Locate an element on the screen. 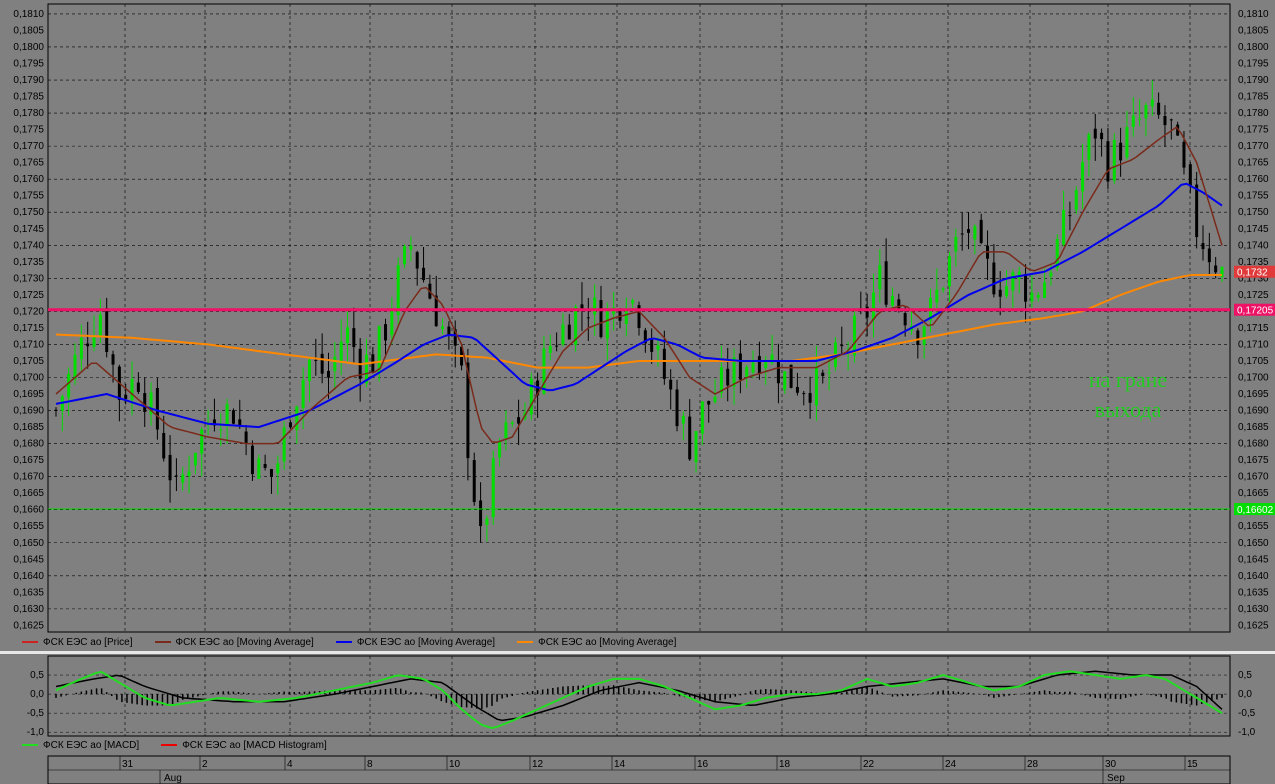 This screenshot has width=1275, height=784. y-tick-label-left: 0,1715 is located at coordinates (28, 328).